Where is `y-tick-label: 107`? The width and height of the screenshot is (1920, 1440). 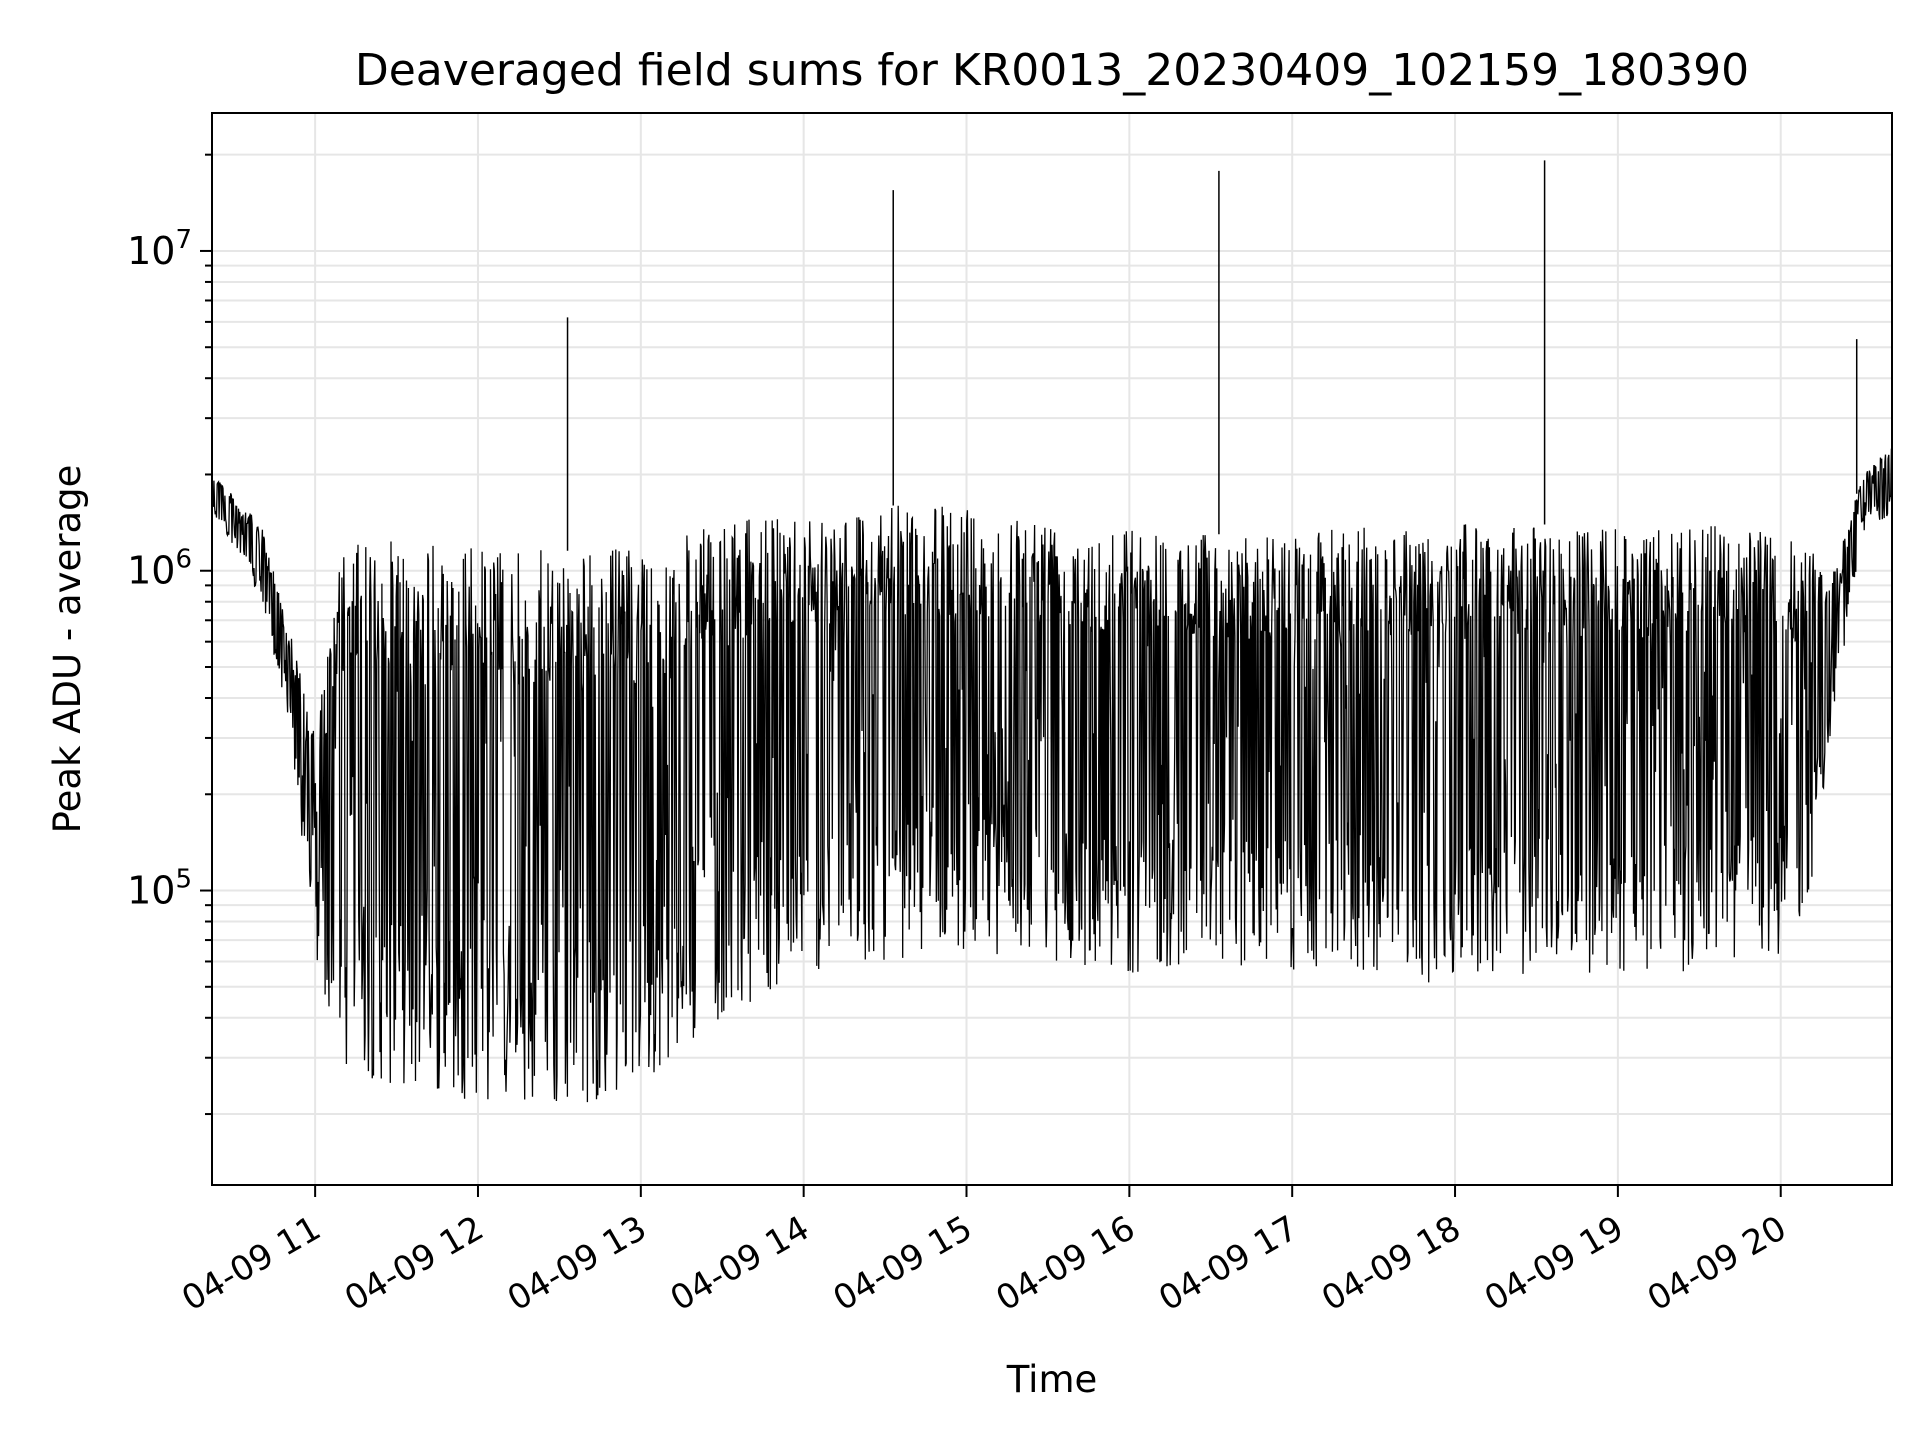
y-tick-label: 107 is located at coordinates (159, 249).